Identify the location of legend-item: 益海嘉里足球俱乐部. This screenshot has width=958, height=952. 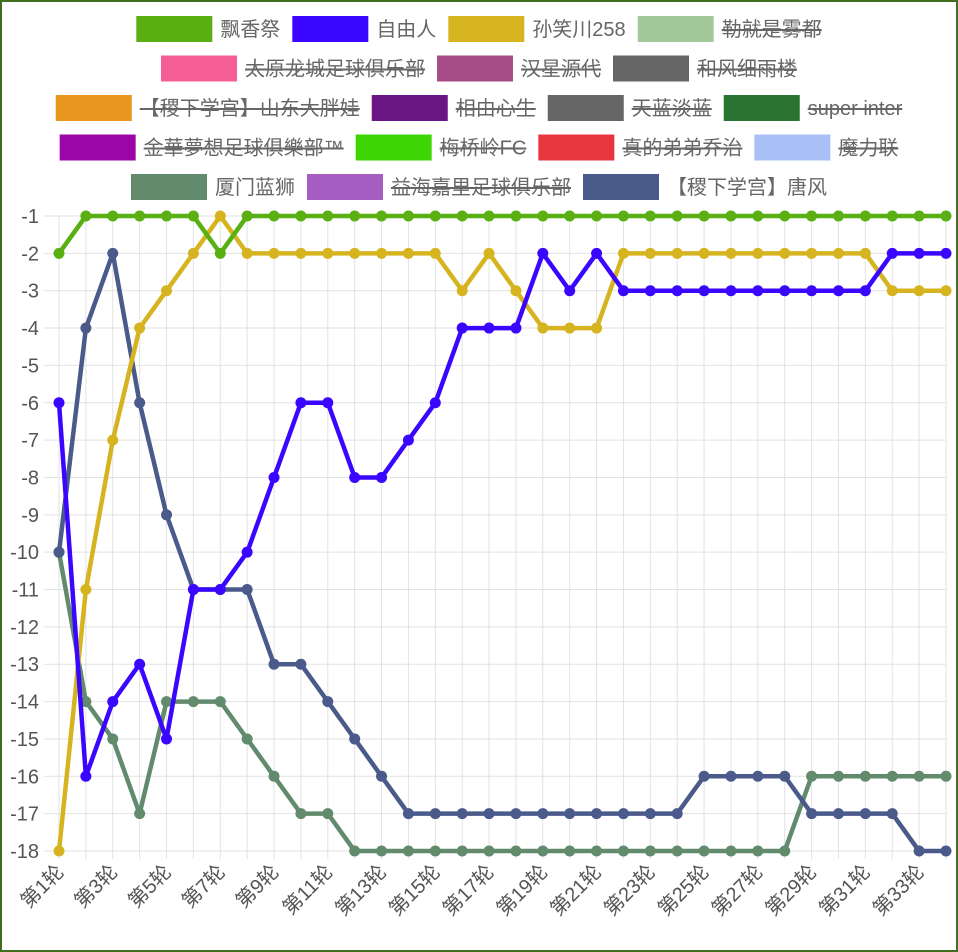
(439, 187).